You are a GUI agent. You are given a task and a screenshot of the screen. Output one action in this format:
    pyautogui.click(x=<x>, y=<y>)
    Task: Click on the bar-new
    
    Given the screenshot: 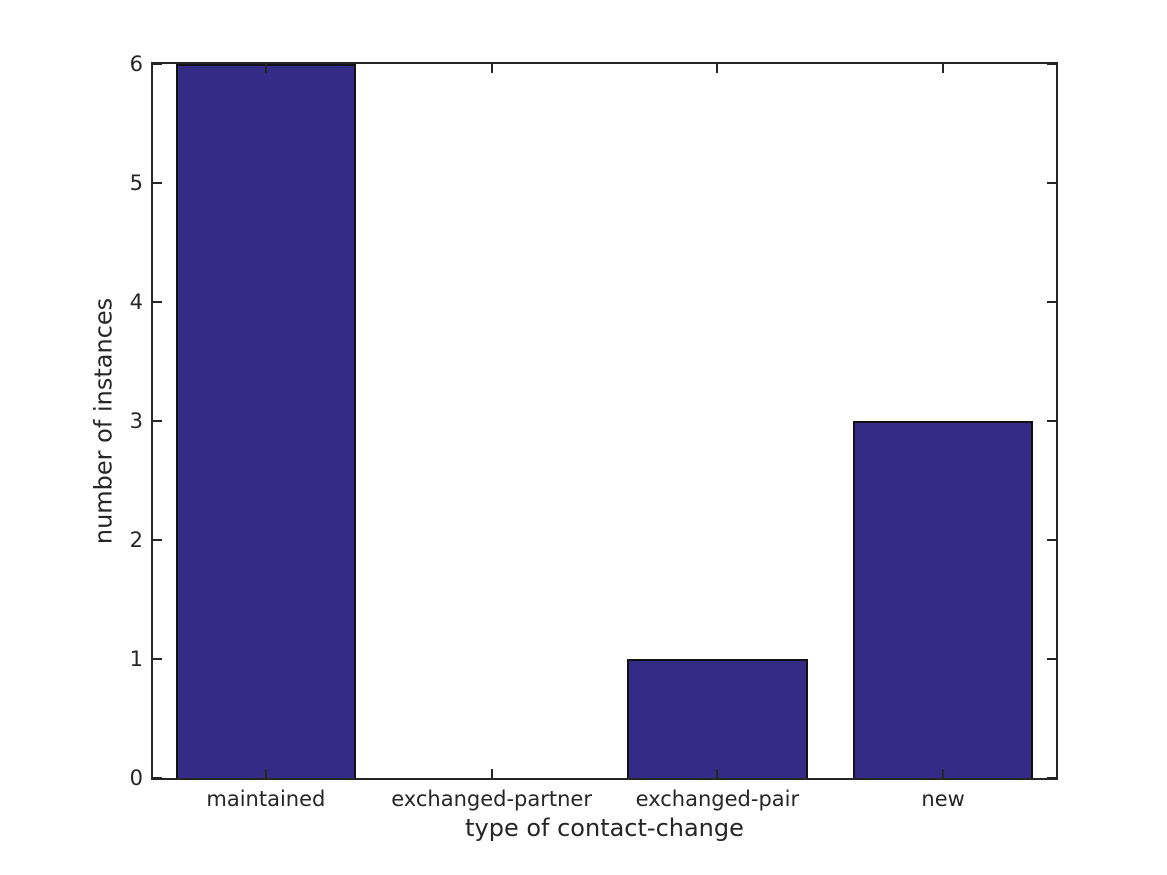 What is the action you would take?
    pyautogui.click(x=943, y=599)
    